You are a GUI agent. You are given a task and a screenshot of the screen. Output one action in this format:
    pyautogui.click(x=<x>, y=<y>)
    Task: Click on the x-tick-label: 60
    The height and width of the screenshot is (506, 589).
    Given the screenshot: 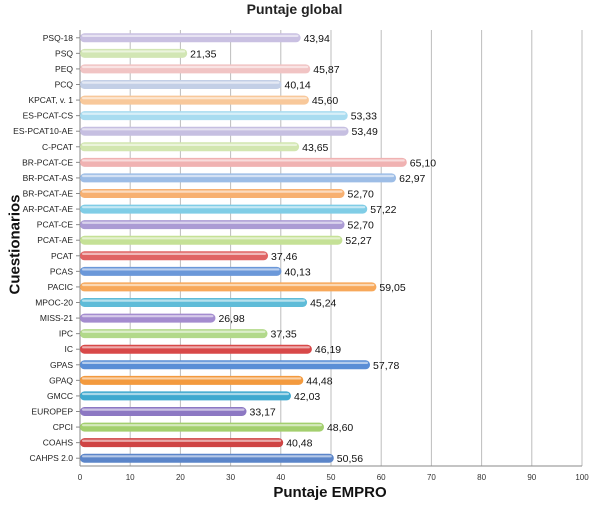 What is the action you would take?
    pyautogui.click(x=381, y=477)
    